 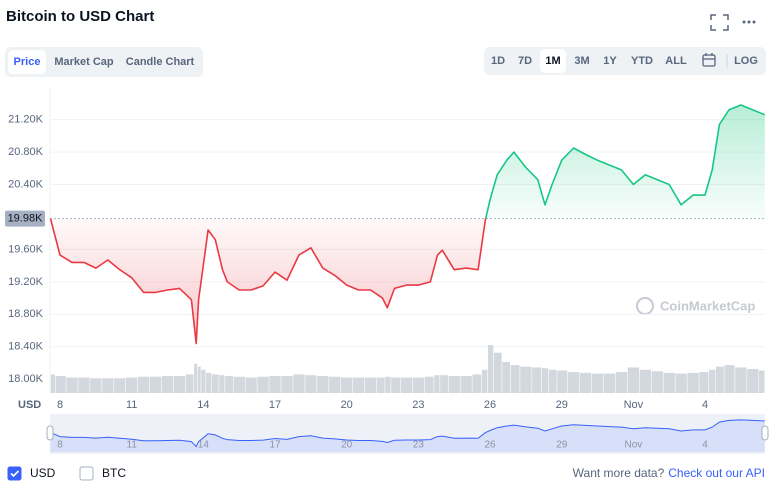 I want to click on tab: Candle Chart, so click(x=160, y=62).